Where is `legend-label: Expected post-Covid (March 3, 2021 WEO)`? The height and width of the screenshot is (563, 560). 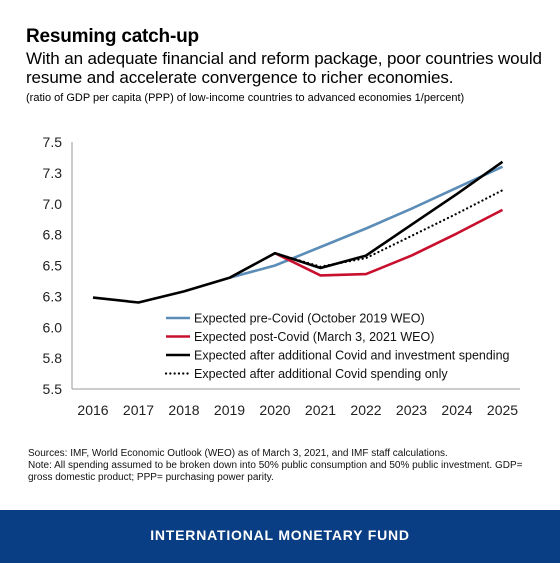
legend-label: Expected post-Covid (March 3, 2021 WEO) is located at coordinates (314, 337).